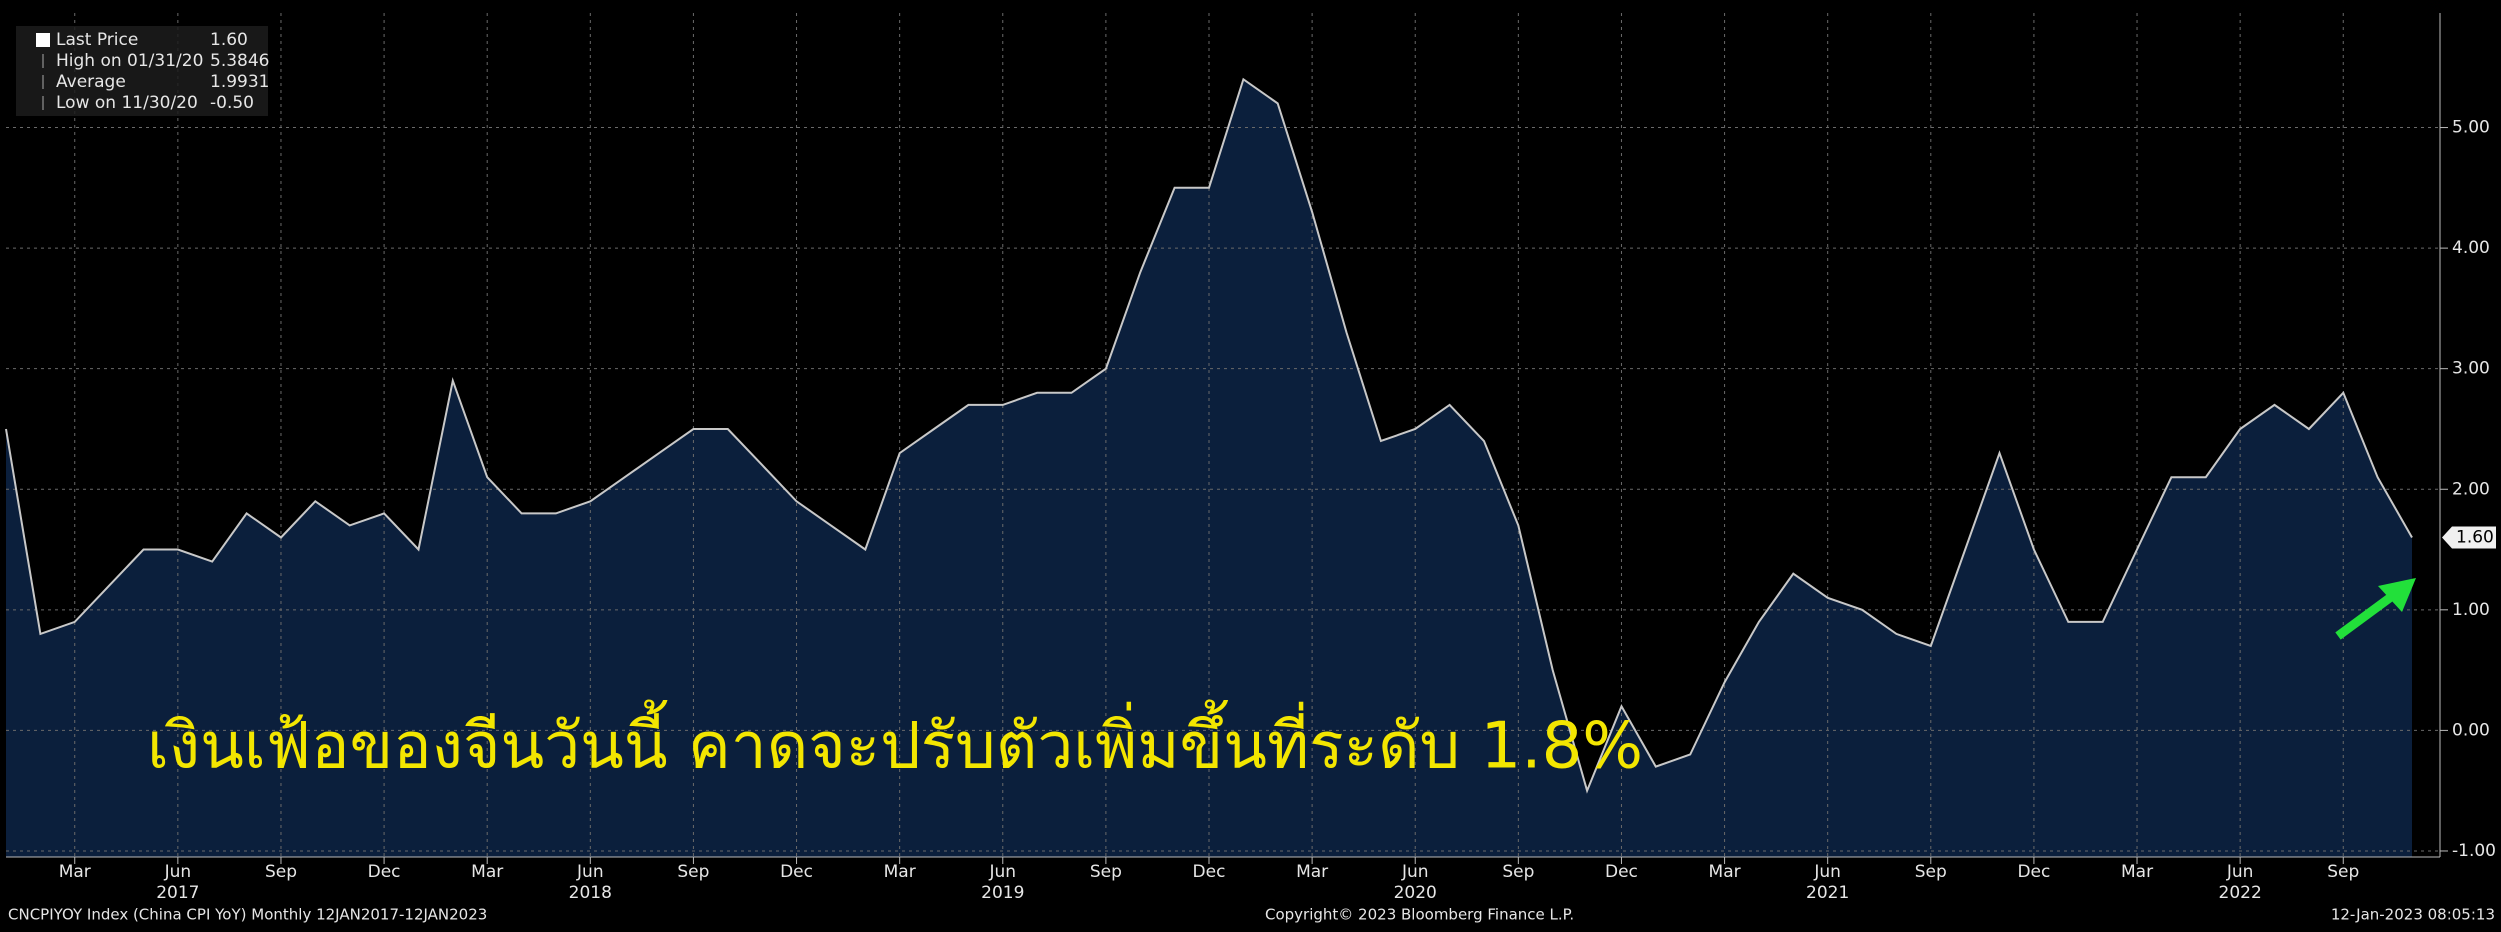 Image resolution: width=2501 pixels, height=932 pixels. I want to click on year-label: 2019, so click(1002, 893).